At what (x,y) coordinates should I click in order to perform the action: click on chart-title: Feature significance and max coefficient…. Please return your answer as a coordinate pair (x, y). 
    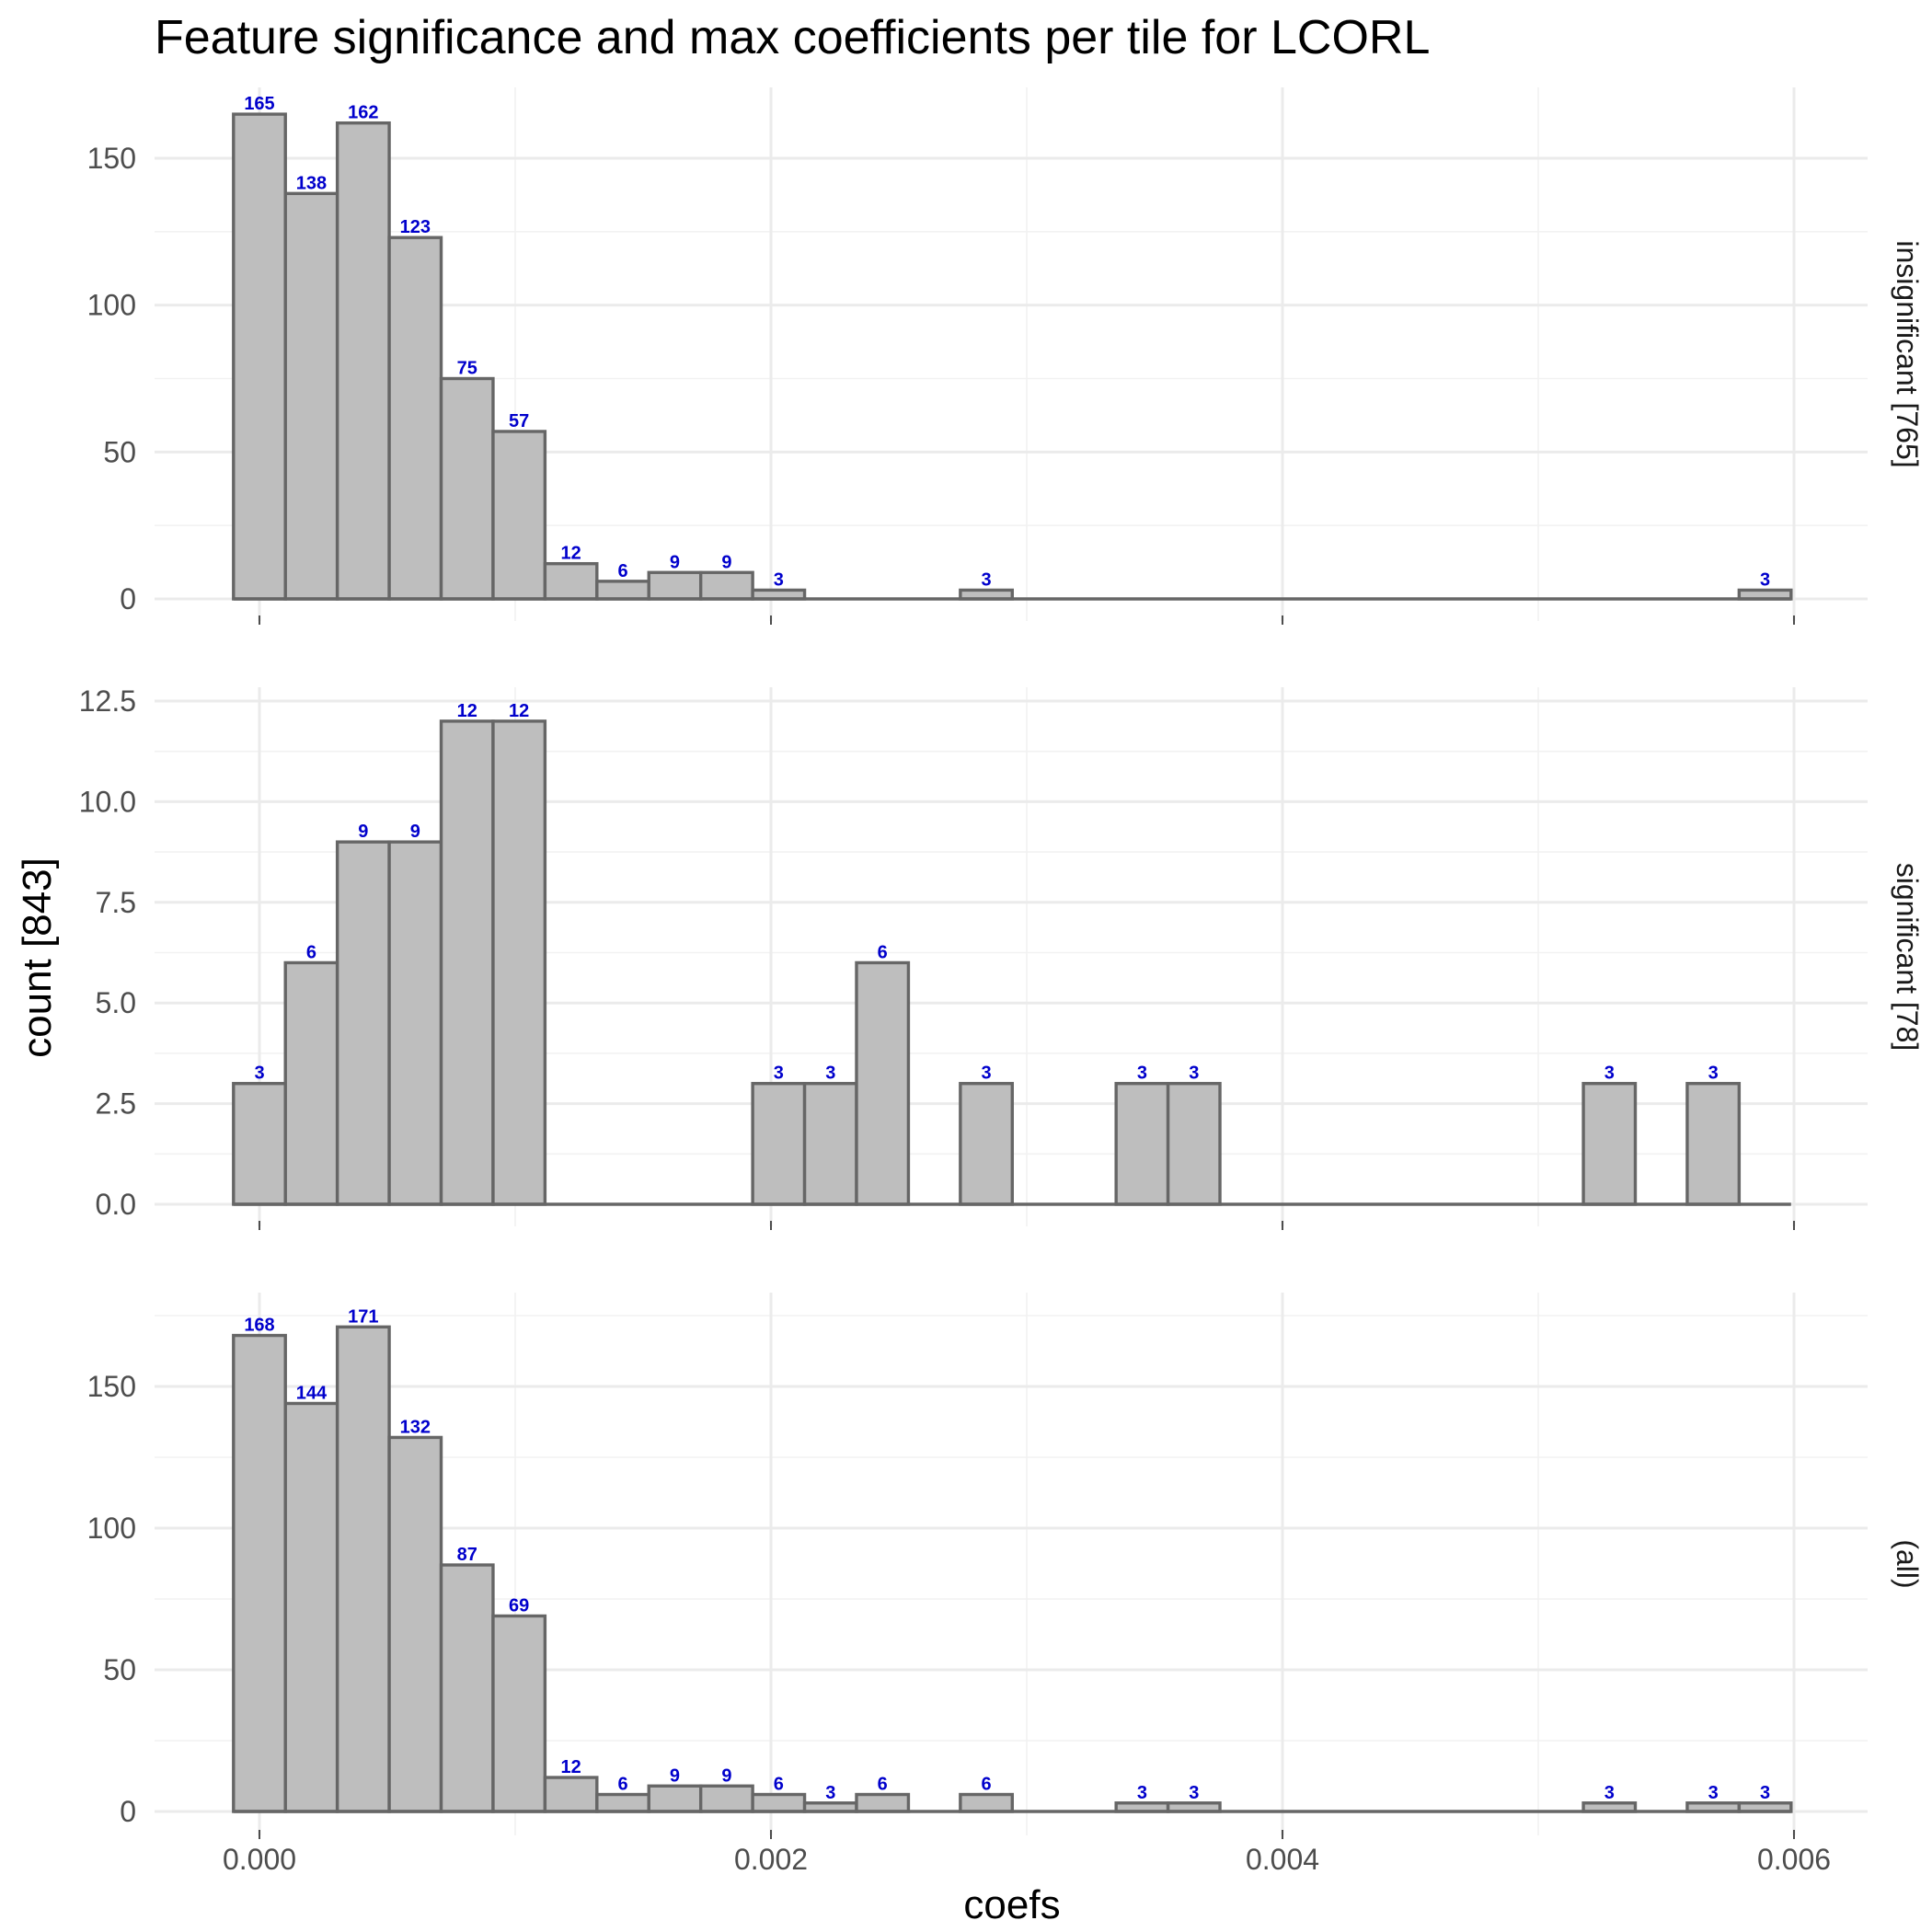
    Looking at the image, I should click on (792, 37).